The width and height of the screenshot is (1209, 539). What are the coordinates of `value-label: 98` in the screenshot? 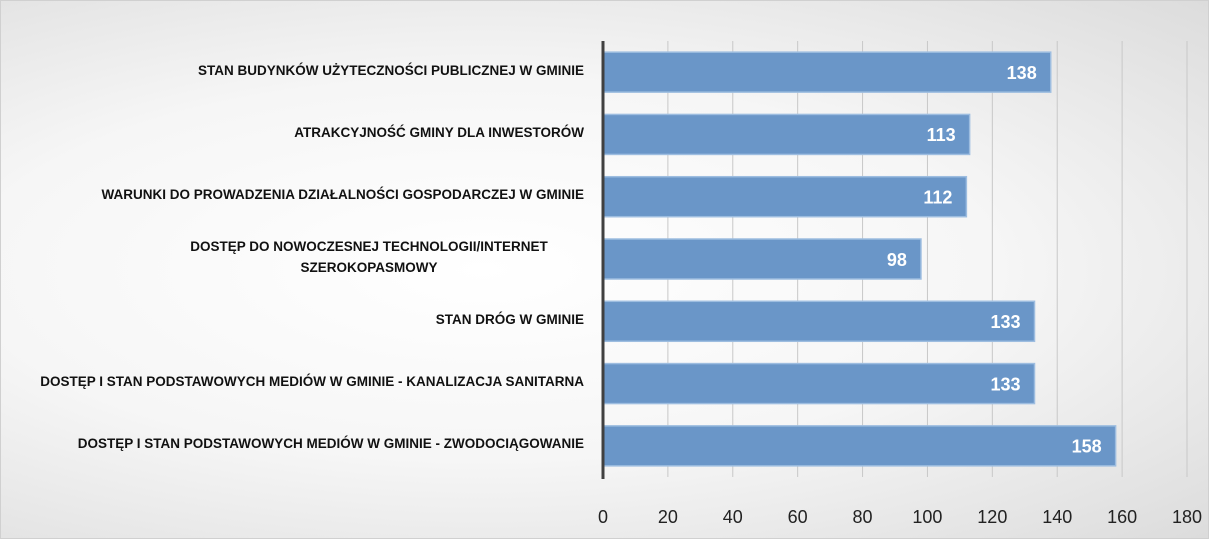 It's located at (897, 260).